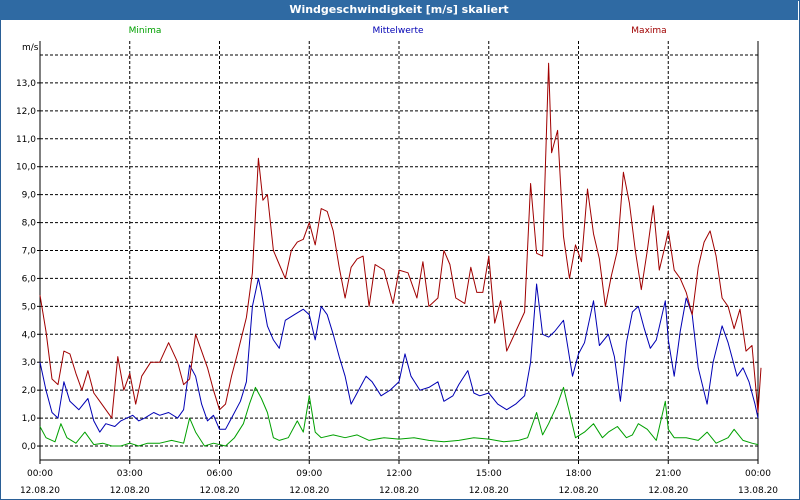  I want to click on y-tick-label: 9,0, so click(29, 196).